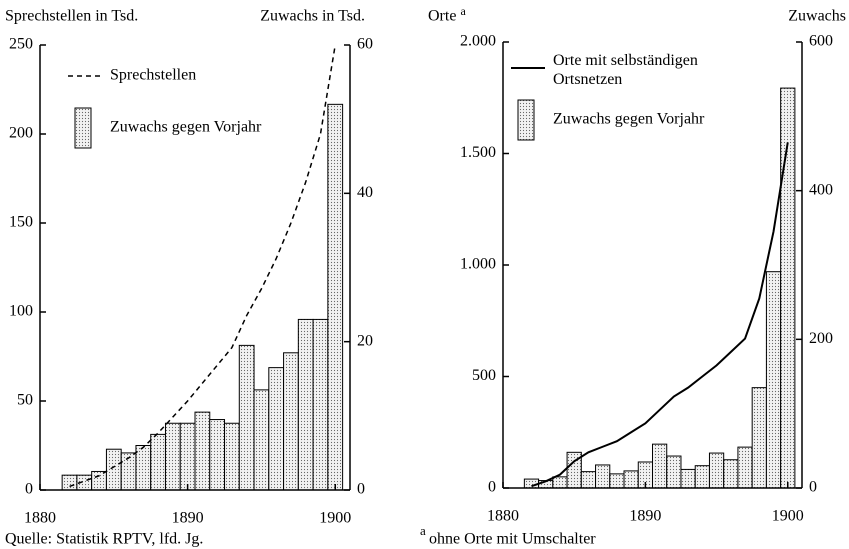  What do you see at coordinates (71, 16) in the screenshot?
I see `y-axis-label: Sprechstellen in Tsd.` at bounding box center [71, 16].